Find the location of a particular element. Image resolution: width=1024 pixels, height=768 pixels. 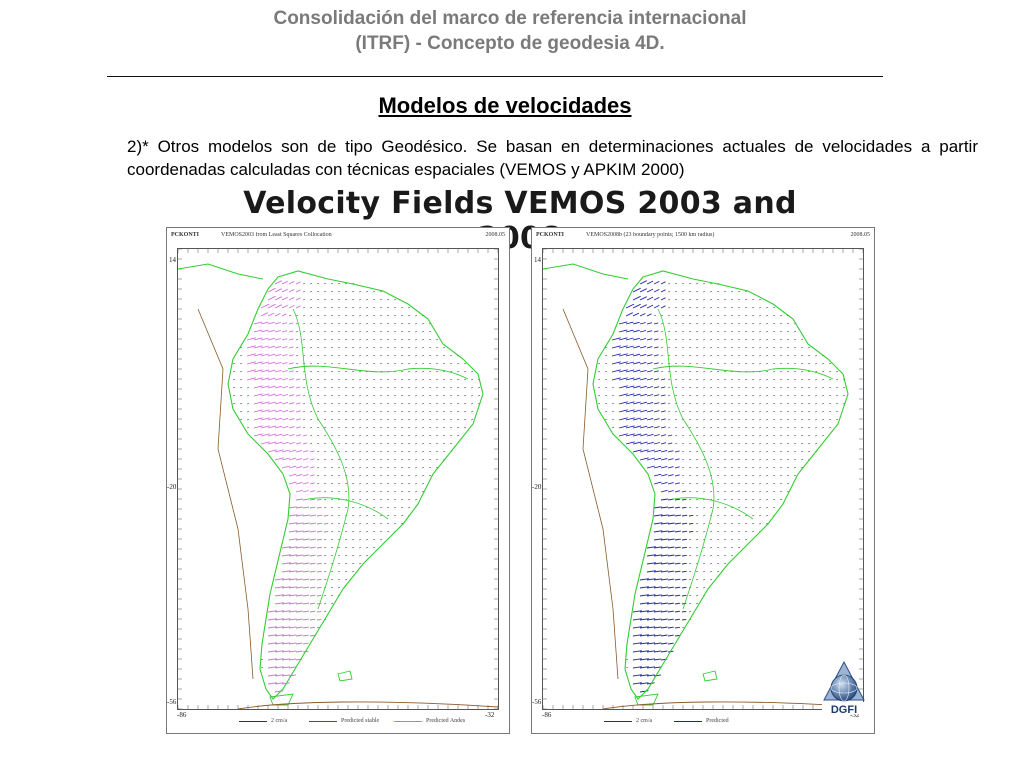

legend-label: Predicted stable is located at coordinates (360, 721).